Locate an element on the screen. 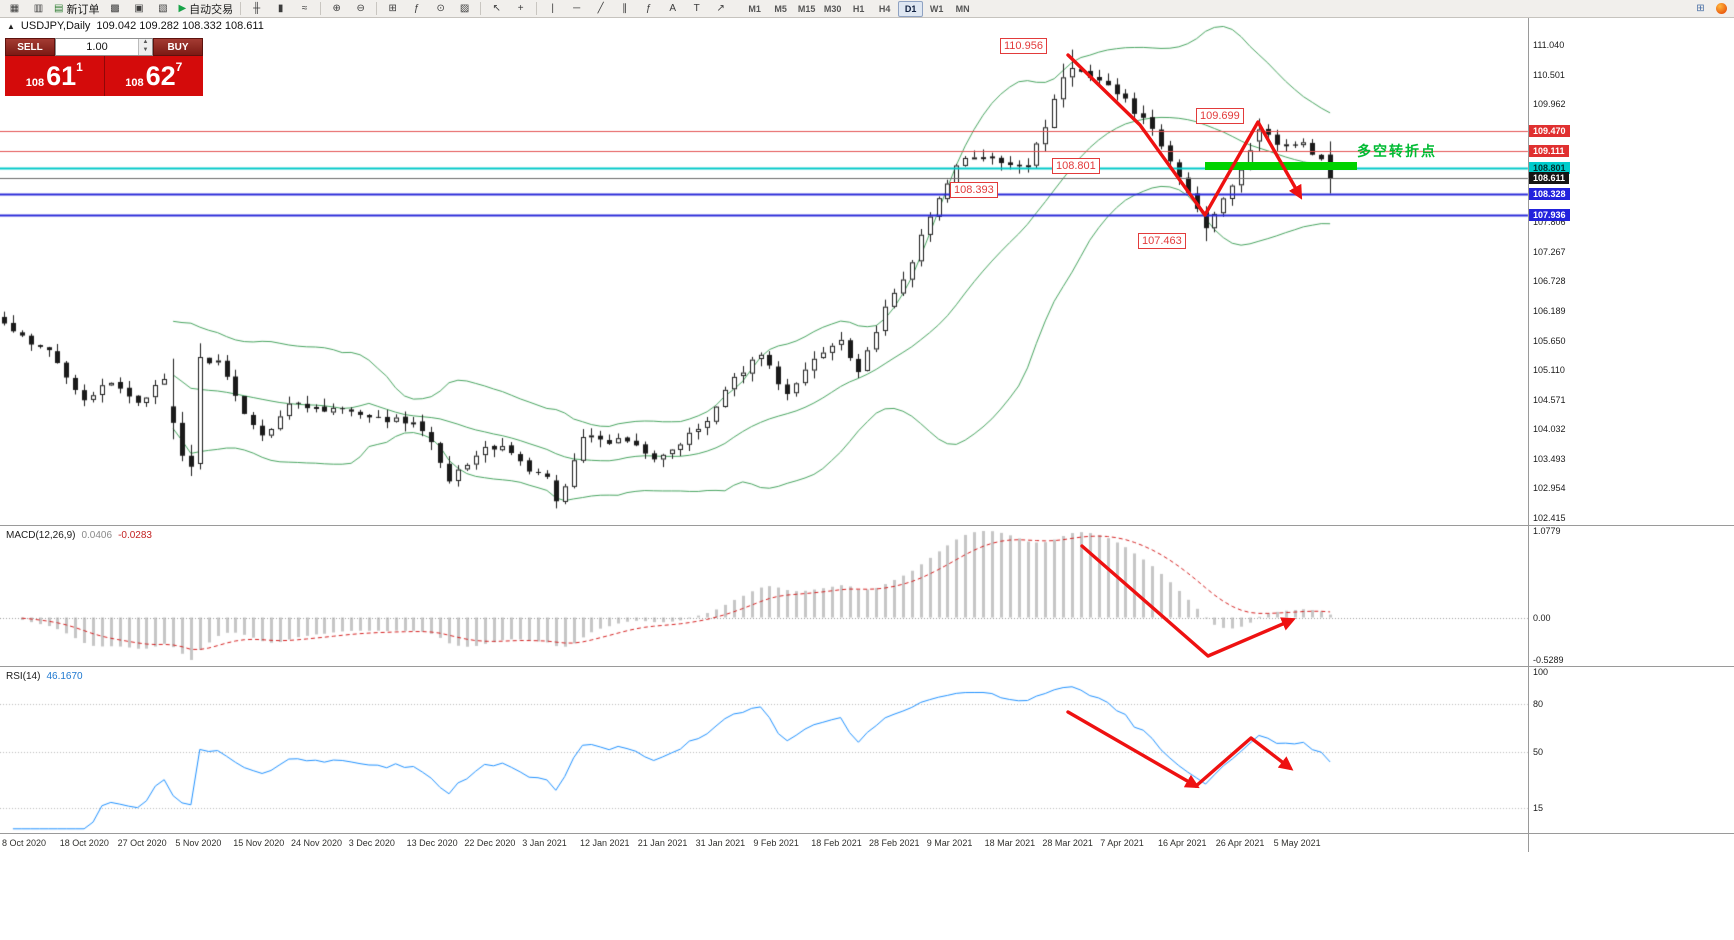 This screenshot has width=1734, height=940. price-axis-label: 109.962 is located at coordinates (1549, 104).